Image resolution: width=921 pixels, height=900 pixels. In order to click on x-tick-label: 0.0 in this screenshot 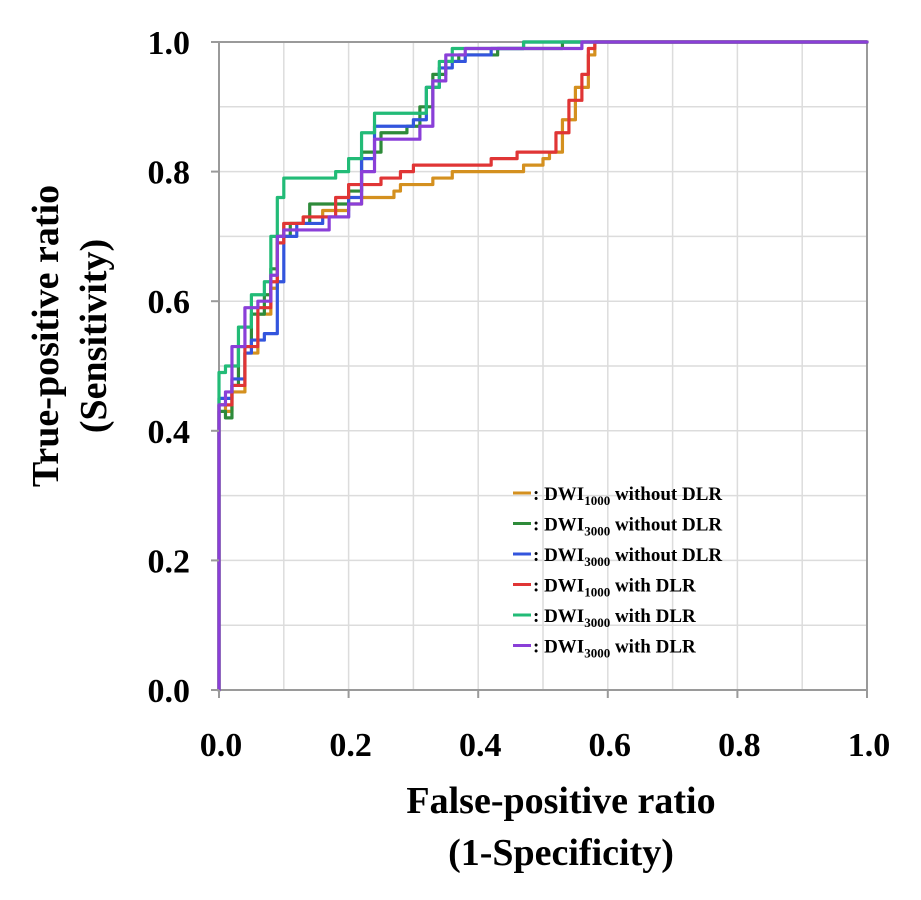, I will do `click(221, 745)`.